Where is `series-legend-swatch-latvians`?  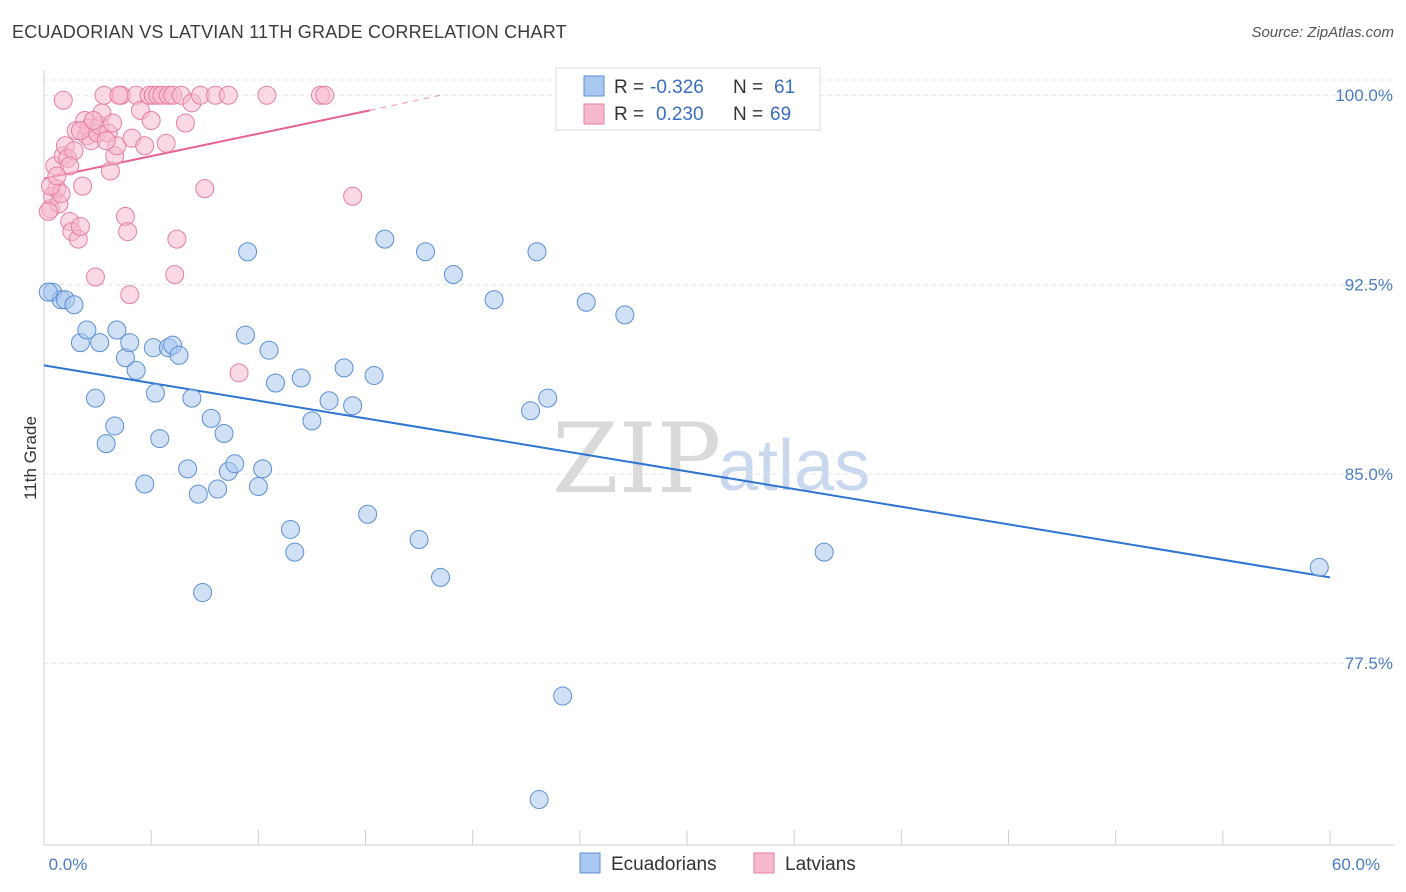
series-legend-swatch-latvians is located at coordinates (764, 863).